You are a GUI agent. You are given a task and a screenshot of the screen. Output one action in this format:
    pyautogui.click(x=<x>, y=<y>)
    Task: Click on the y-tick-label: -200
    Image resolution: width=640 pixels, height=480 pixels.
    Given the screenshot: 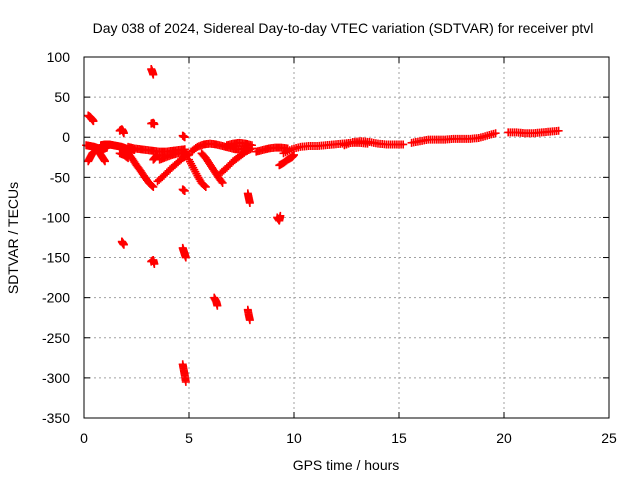 What is the action you would take?
    pyautogui.click(x=56, y=298)
    